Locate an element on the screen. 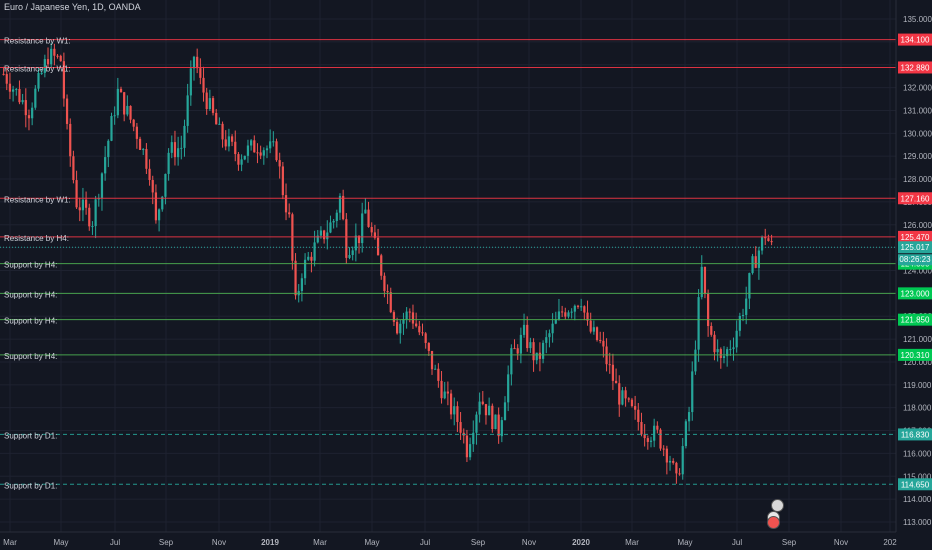 Image resolution: width=932 pixels, height=550 pixels. price-tick-label: 114.000 is located at coordinates (917, 499).